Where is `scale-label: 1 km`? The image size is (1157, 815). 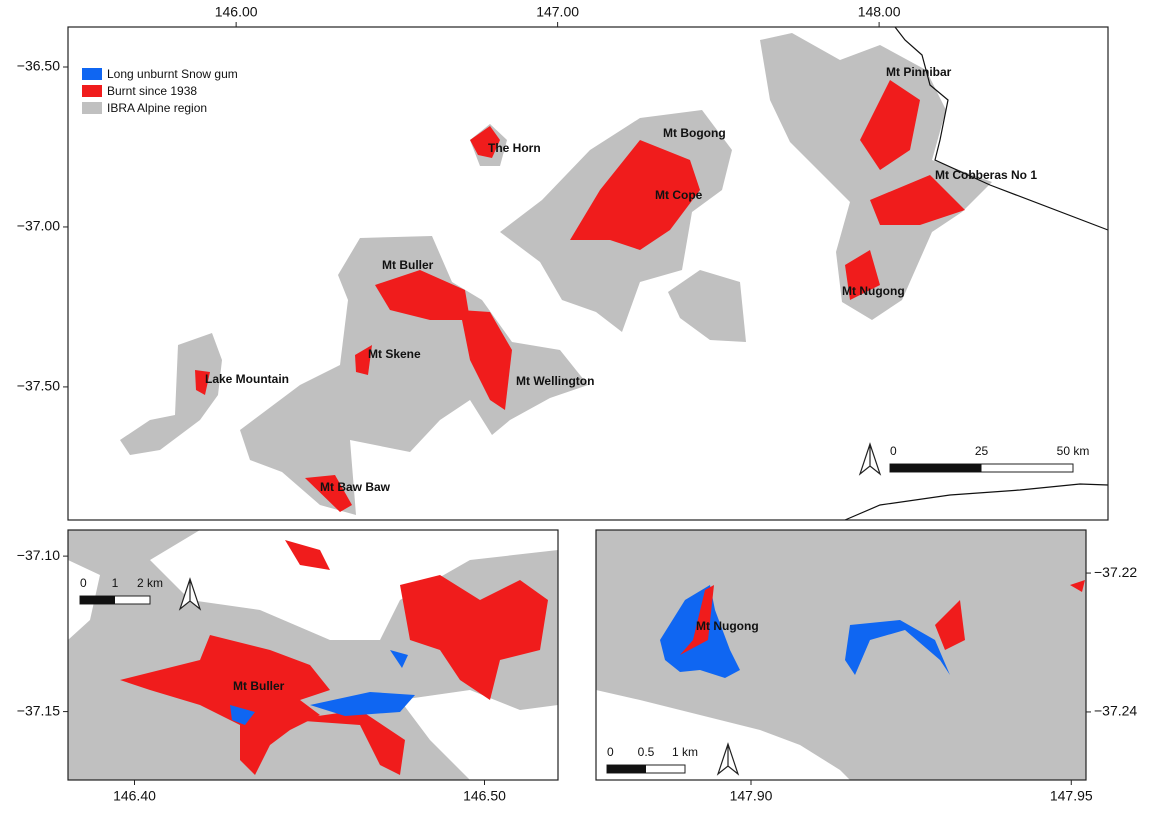 scale-label: 1 km is located at coordinates (685, 752).